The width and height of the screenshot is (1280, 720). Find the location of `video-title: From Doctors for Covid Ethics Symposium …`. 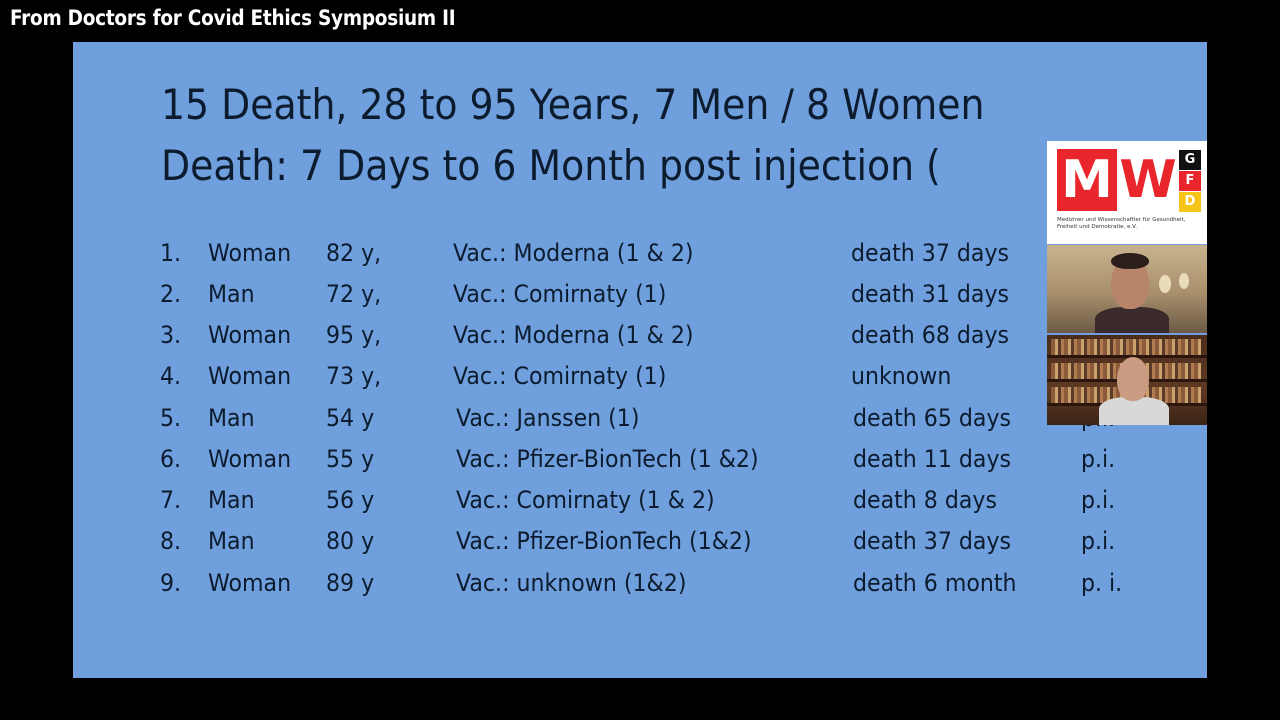

video-title: From Doctors for Covid Ethics Symposium … is located at coordinates (233, 18).